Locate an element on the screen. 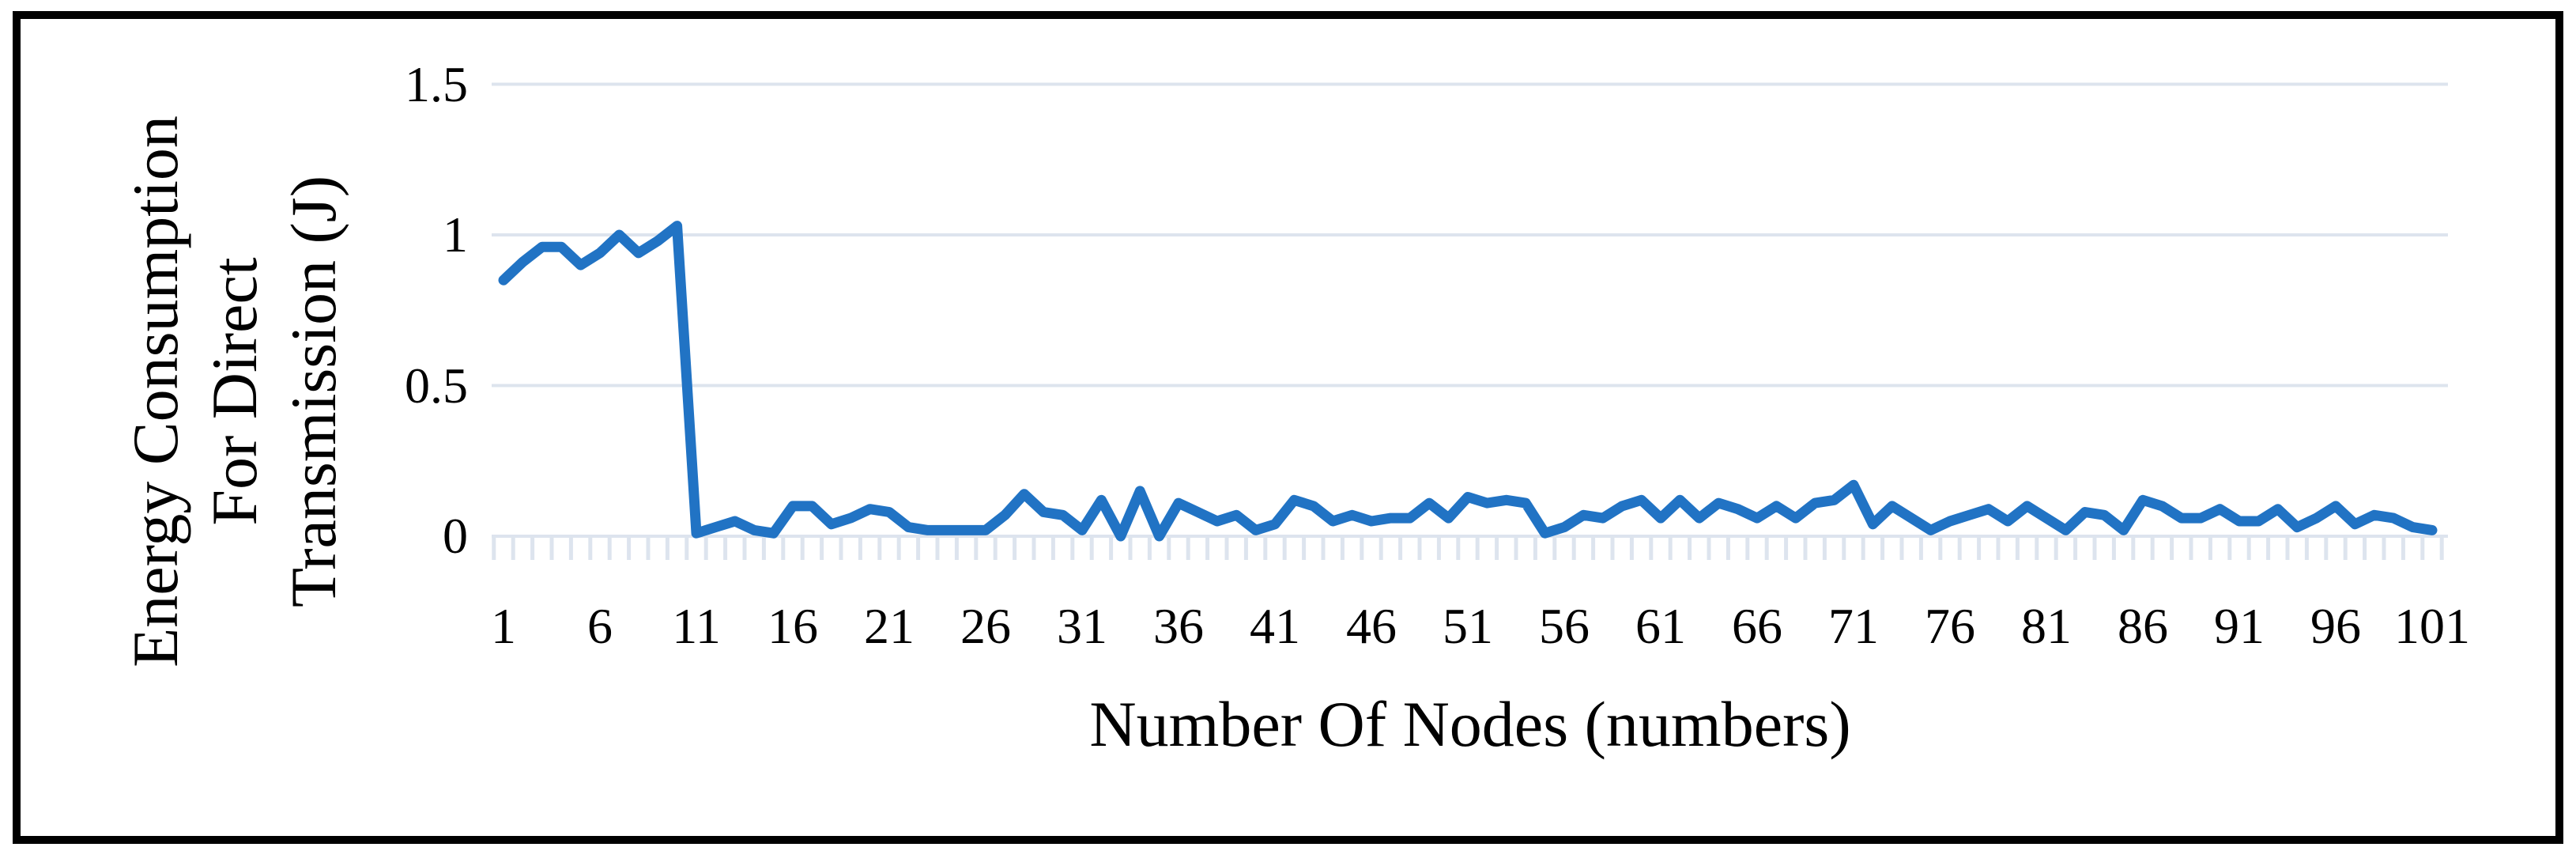 This screenshot has height=866, width=2576. x-tick-label-76: 76 is located at coordinates (1950, 626).